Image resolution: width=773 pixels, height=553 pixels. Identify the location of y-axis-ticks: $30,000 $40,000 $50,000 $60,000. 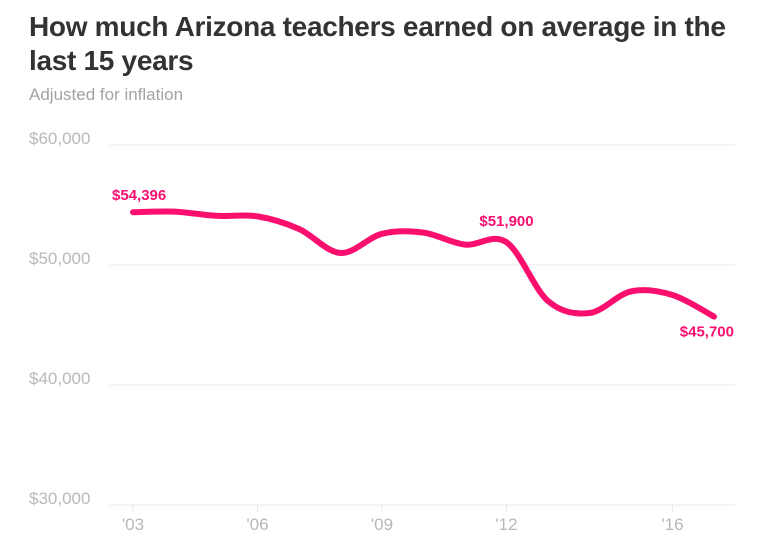
(59, 318).